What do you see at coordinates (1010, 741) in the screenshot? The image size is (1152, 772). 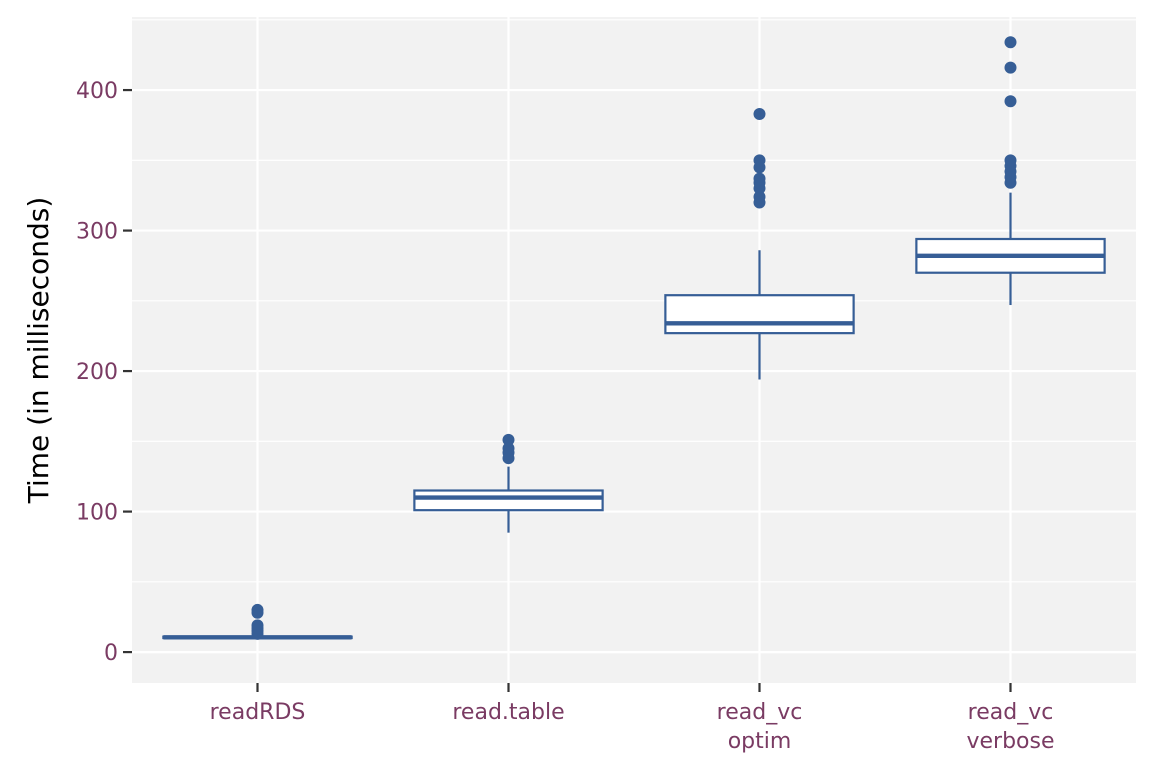 I see `x-tick-label-line: verbose` at bounding box center [1010, 741].